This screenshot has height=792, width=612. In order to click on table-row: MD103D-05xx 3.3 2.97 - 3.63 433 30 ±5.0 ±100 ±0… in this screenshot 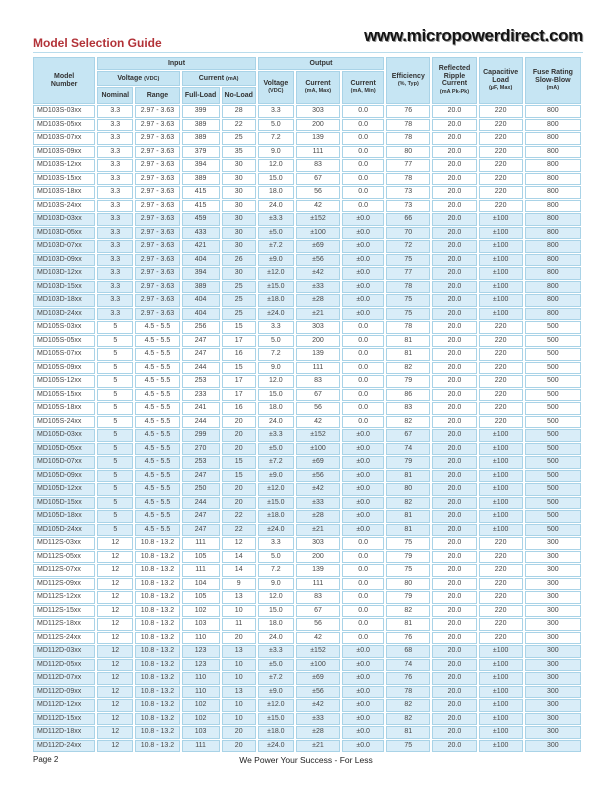, I will do `click(307, 232)`.